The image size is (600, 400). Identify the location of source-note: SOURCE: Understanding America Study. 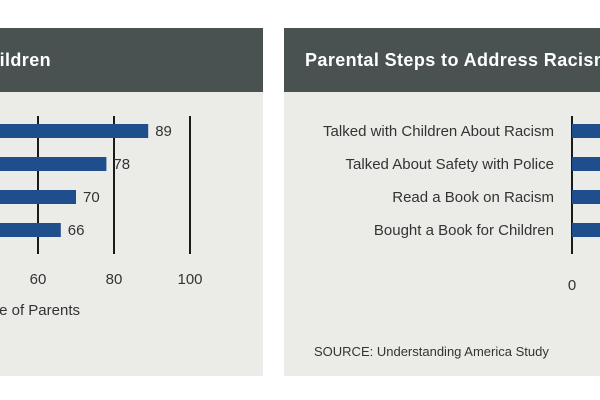
(431, 351).